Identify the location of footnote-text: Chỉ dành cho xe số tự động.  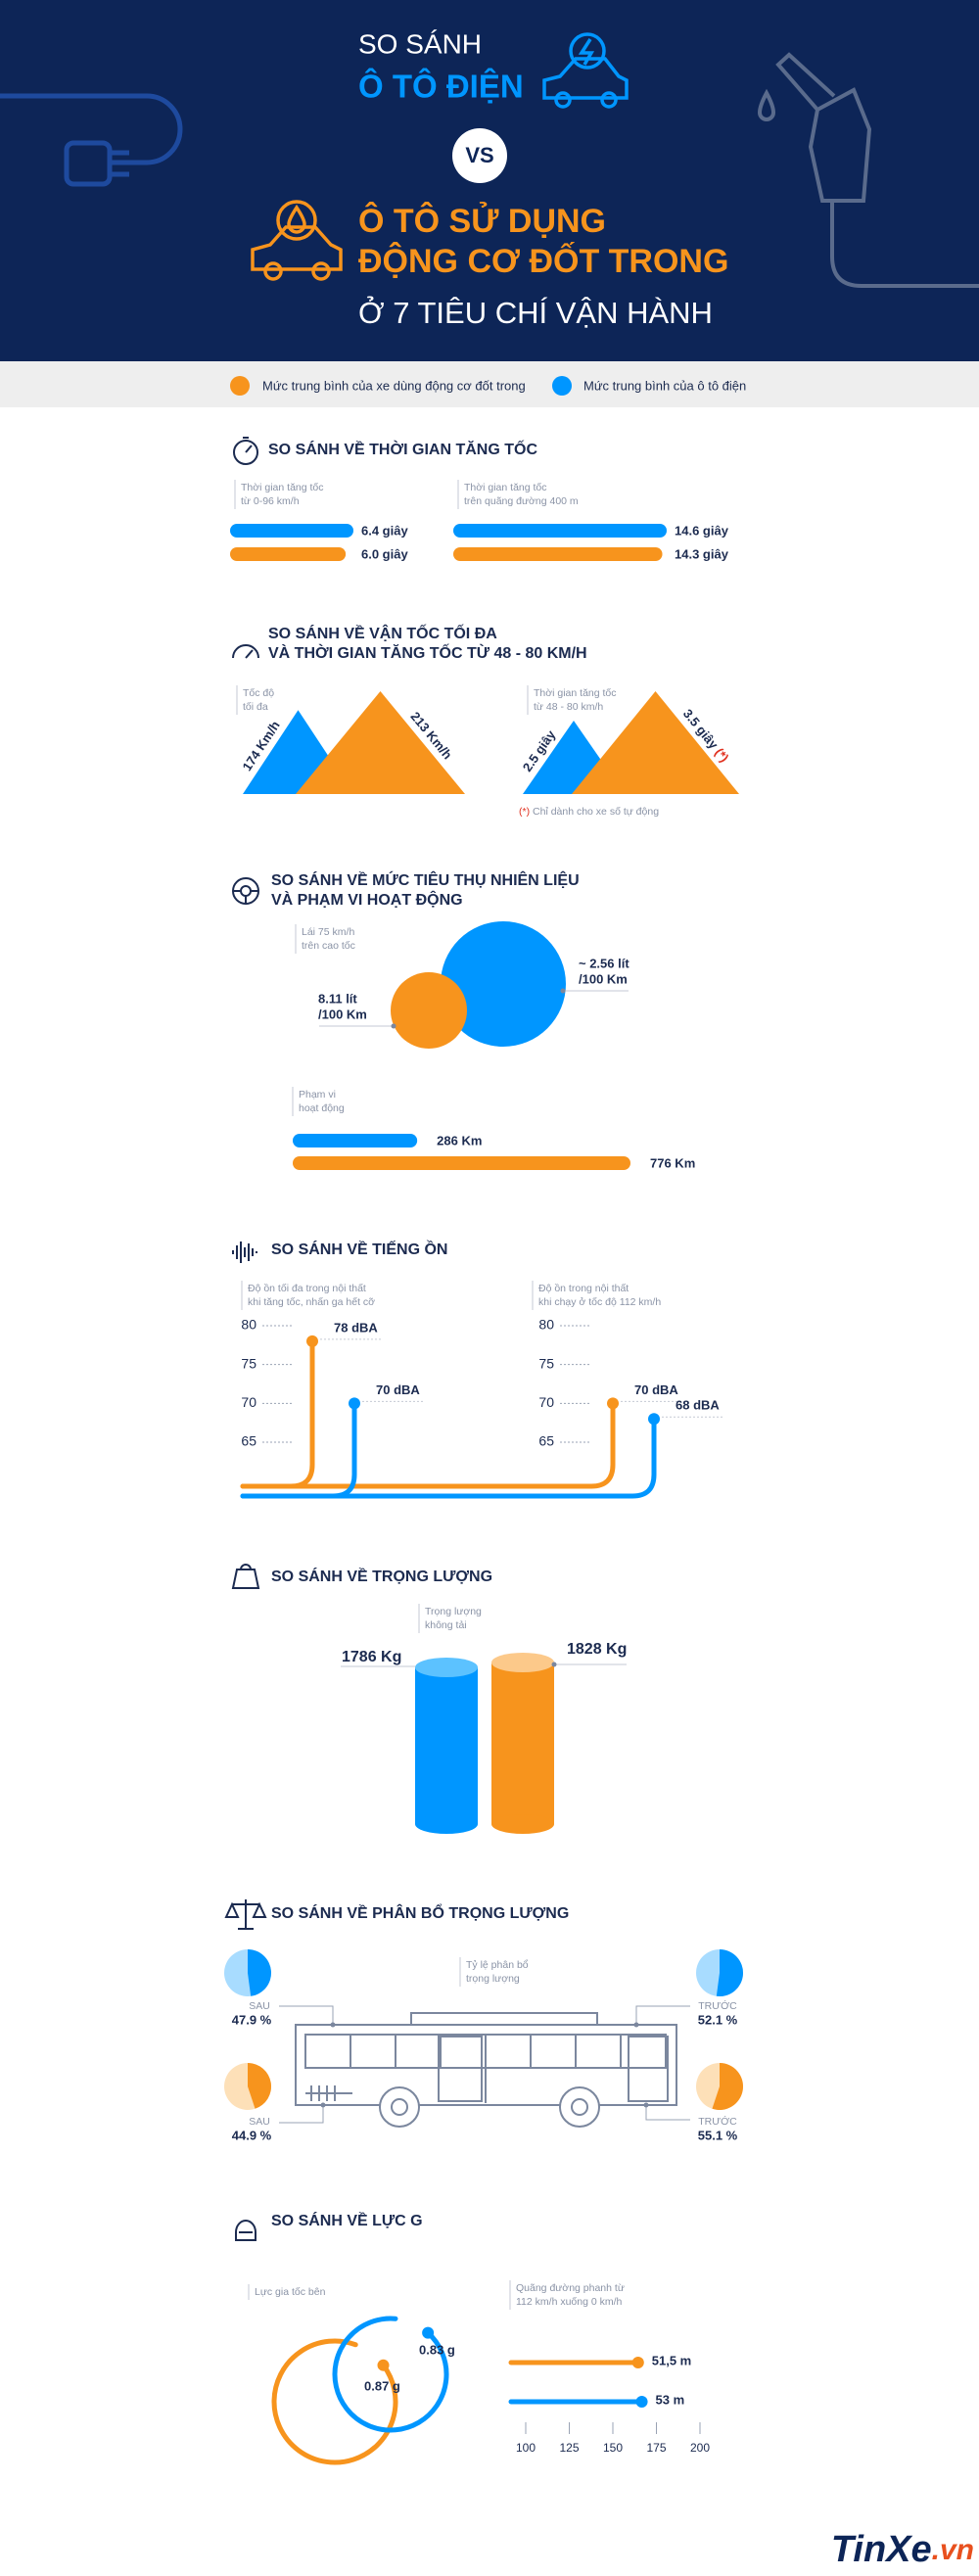
(596, 812).